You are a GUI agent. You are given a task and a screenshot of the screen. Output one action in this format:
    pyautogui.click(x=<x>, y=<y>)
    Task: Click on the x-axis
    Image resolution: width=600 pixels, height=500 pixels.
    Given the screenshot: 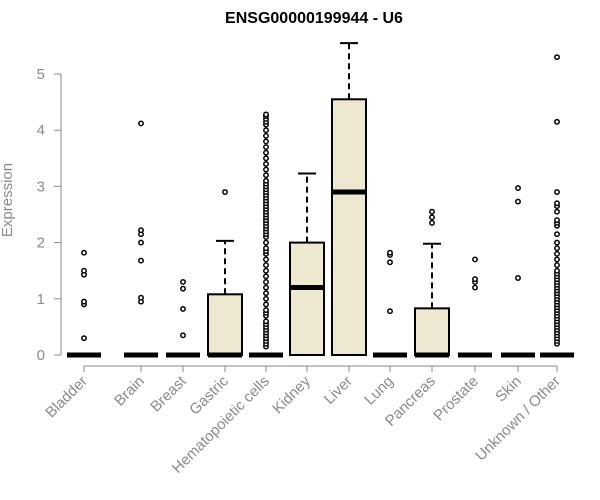 What is the action you would take?
    pyautogui.click(x=320, y=368)
    